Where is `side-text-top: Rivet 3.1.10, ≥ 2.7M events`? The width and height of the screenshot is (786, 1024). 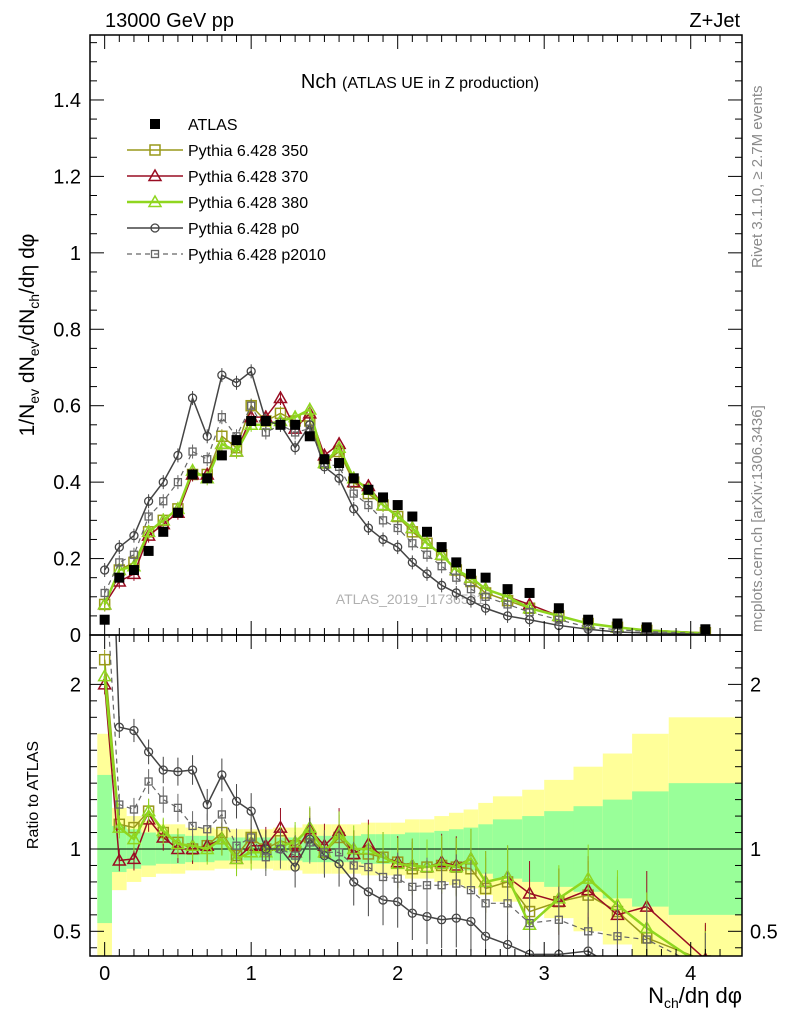 side-text-top: Rivet 3.1.10, ≥ 2.7M events is located at coordinates (757, 177).